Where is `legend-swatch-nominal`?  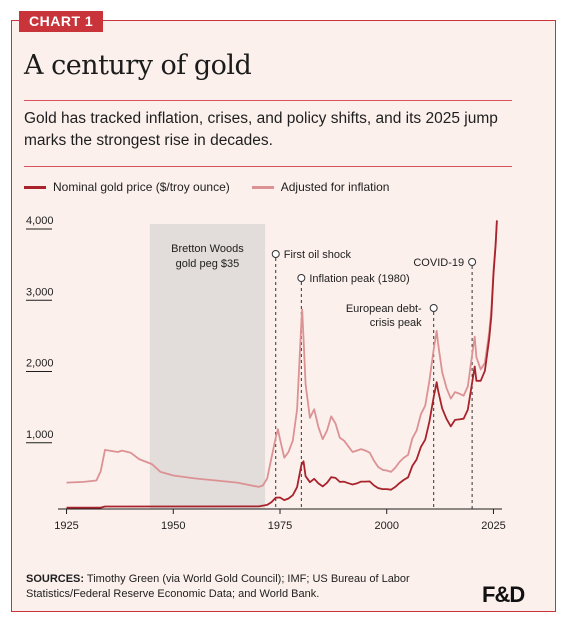
legend-swatch-nominal is located at coordinates (35, 187).